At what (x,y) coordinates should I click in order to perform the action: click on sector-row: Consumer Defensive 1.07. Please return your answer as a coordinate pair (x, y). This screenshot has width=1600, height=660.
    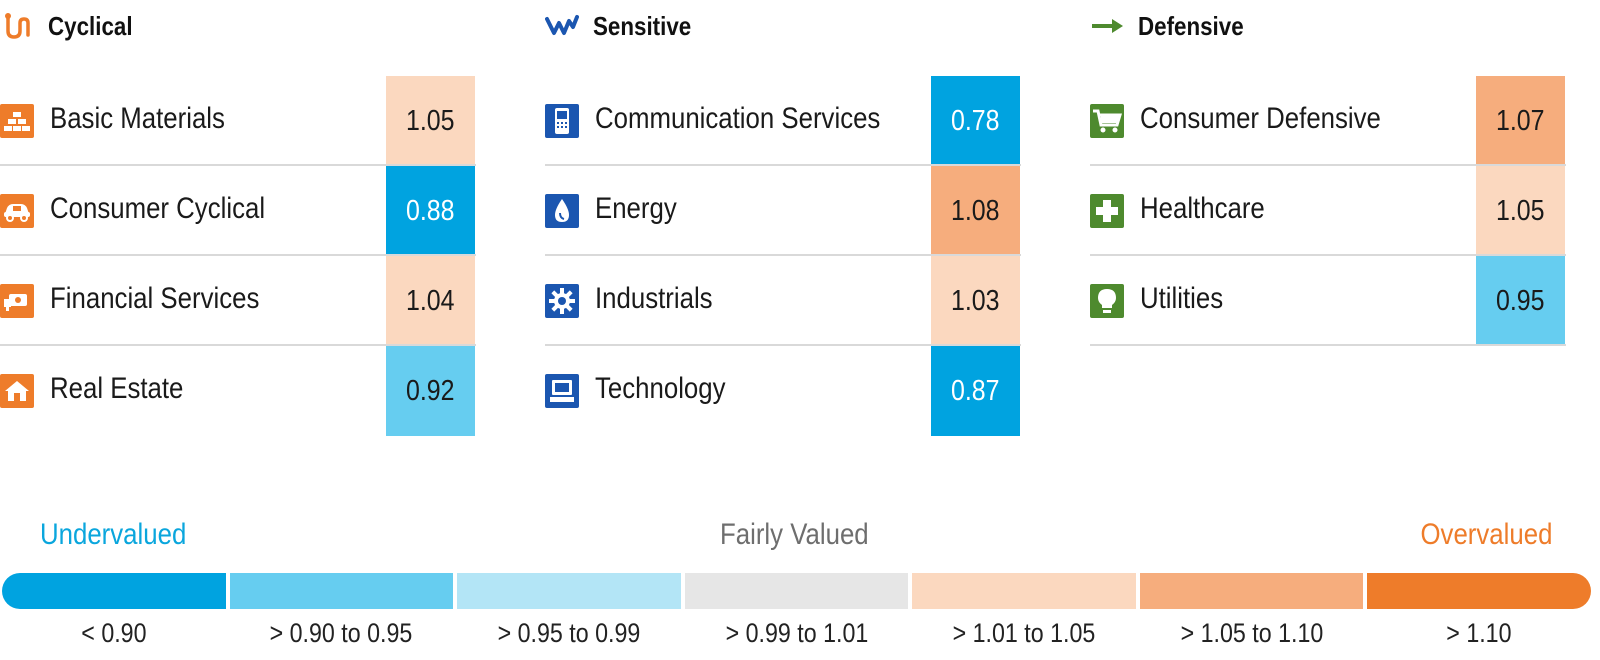
    Looking at the image, I should click on (1328, 121).